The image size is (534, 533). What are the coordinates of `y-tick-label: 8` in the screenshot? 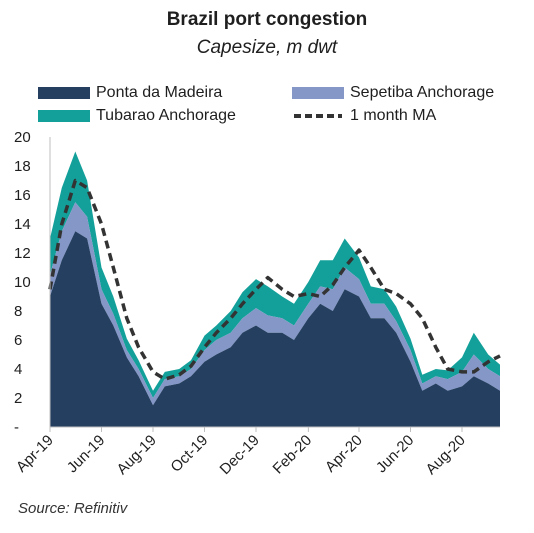 It's located at (18, 311).